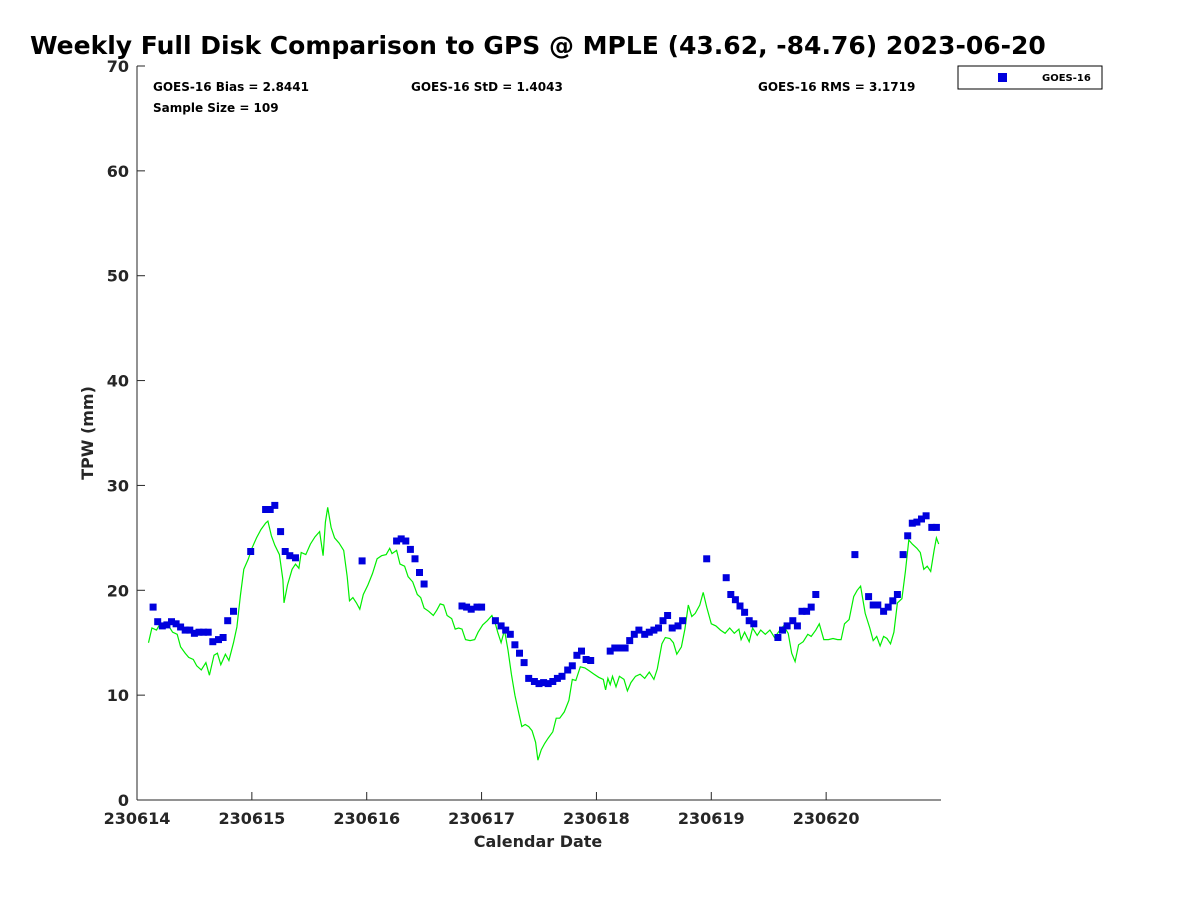 The image size is (1200, 900). What do you see at coordinates (596, 818) in the screenshot?
I see `x-tick-label: 230618` at bounding box center [596, 818].